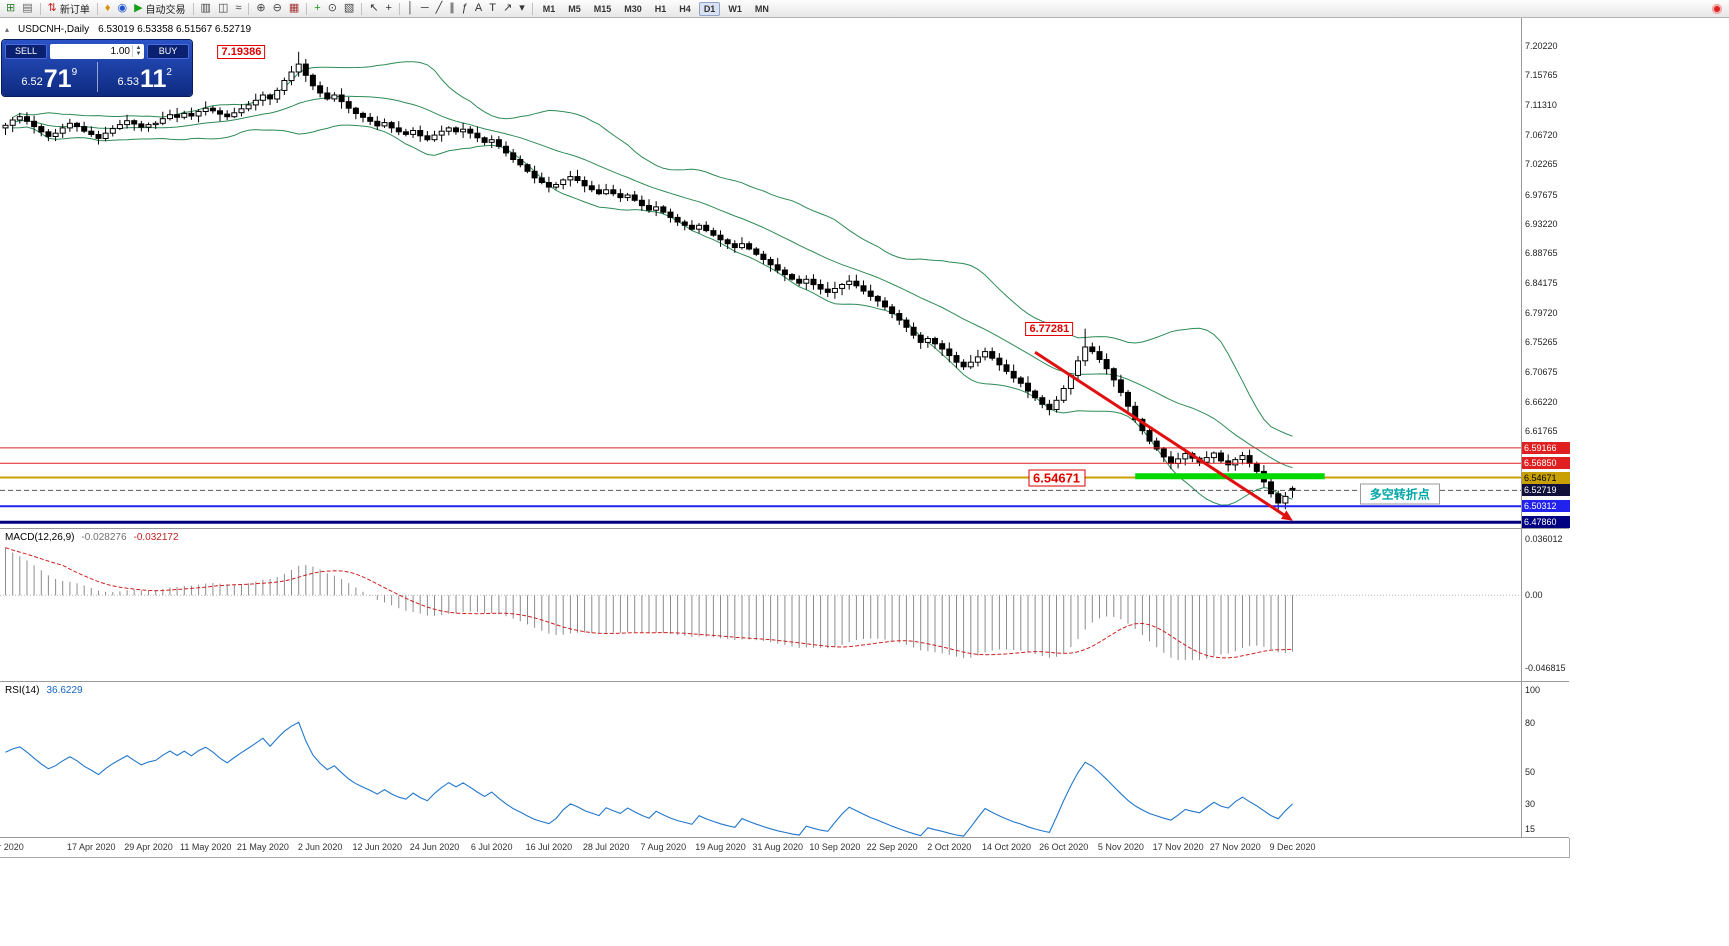 Image resolution: width=1729 pixels, height=946 pixels. What do you see at coordinates (549, 8) in the screenshot?
I see `timeframe-m1-button: M1` at bounding box center [549, 8].